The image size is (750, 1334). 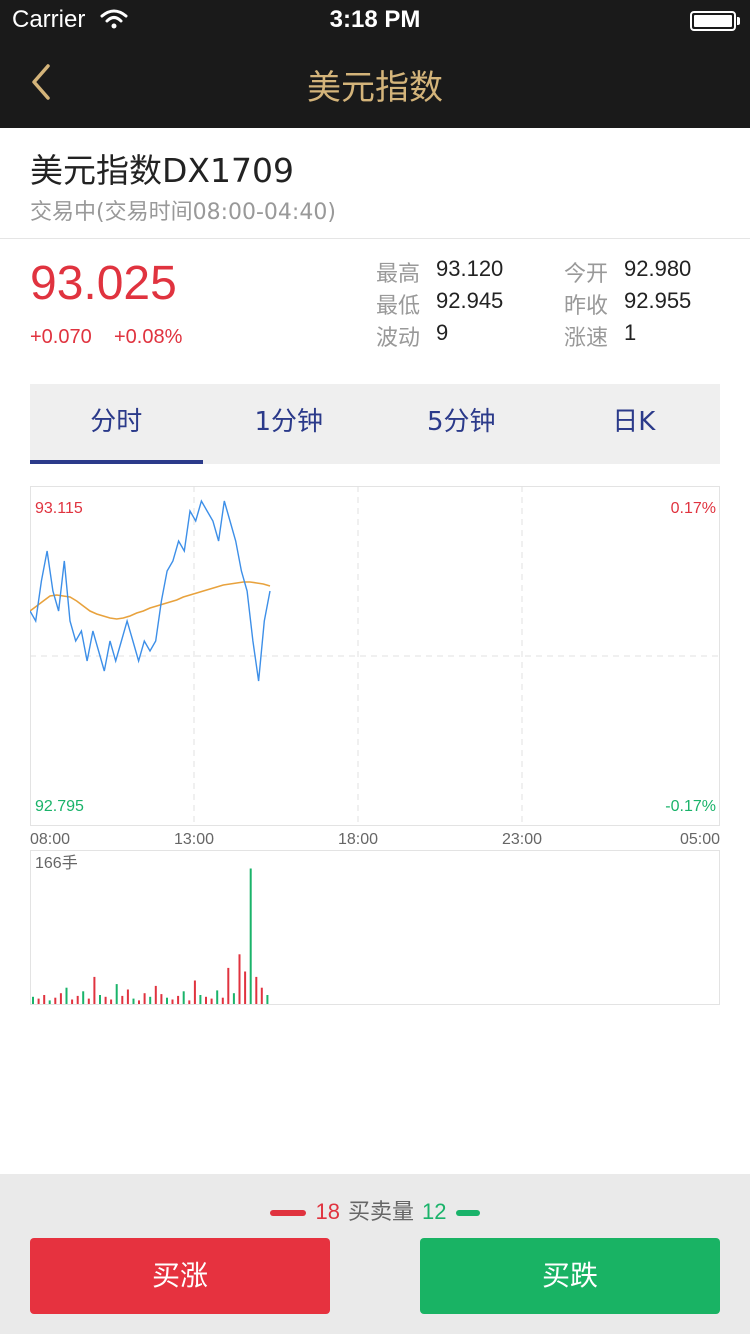 What do you see at coordinates (398, 338) in the screenshot?
I see `volatility-label: 波动` at bounding box center [398, 338].